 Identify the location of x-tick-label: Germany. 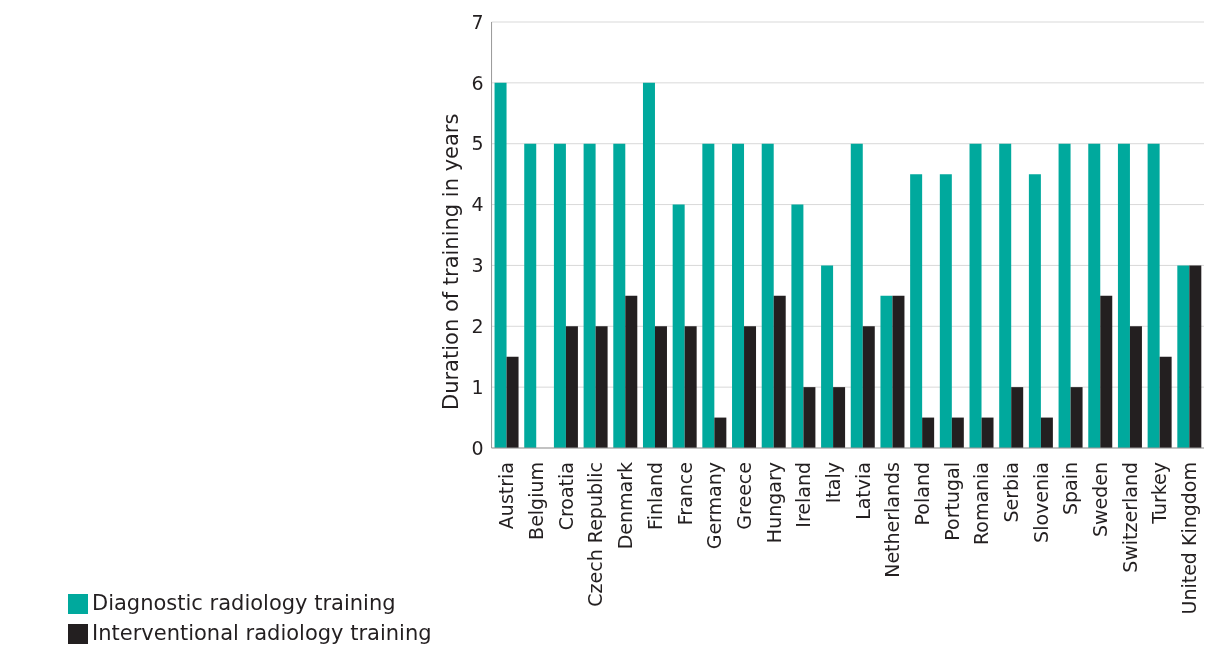
(714, 506).